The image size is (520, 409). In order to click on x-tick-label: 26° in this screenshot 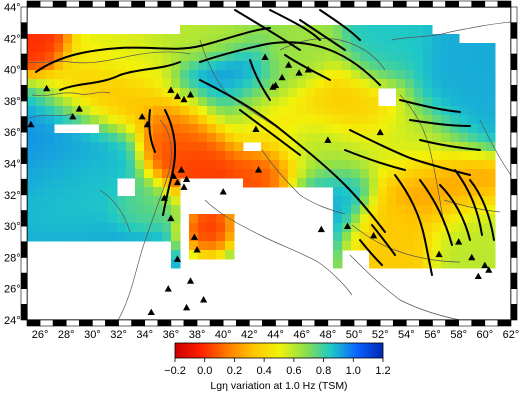, I will do `click(40, 335)`.